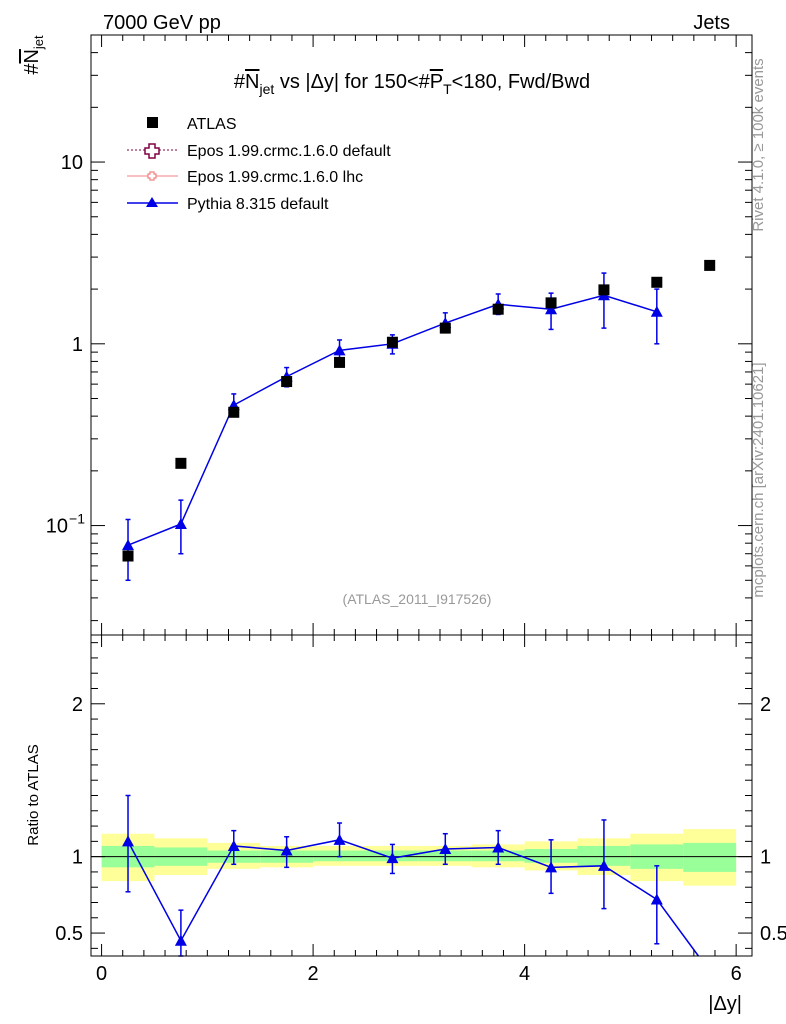  Describe the element at coordinates (413, 898) in the screenshot. I see `ratio-pythia-line` at that location.